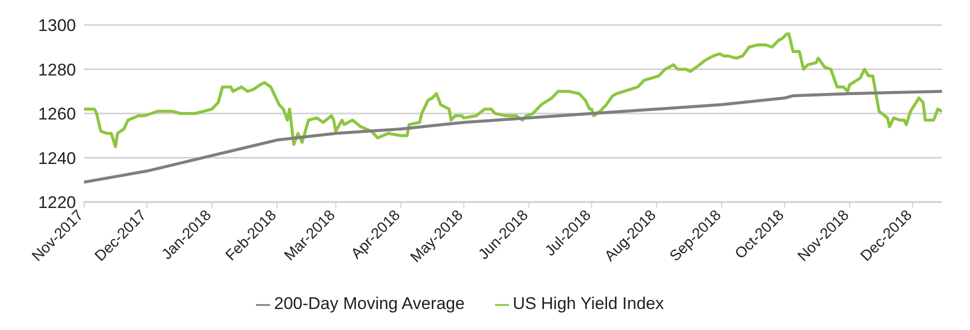  Describe the element at coordinates (588, 303) in the screenshot. I see `legend-label: US High Yield Index` at that location.